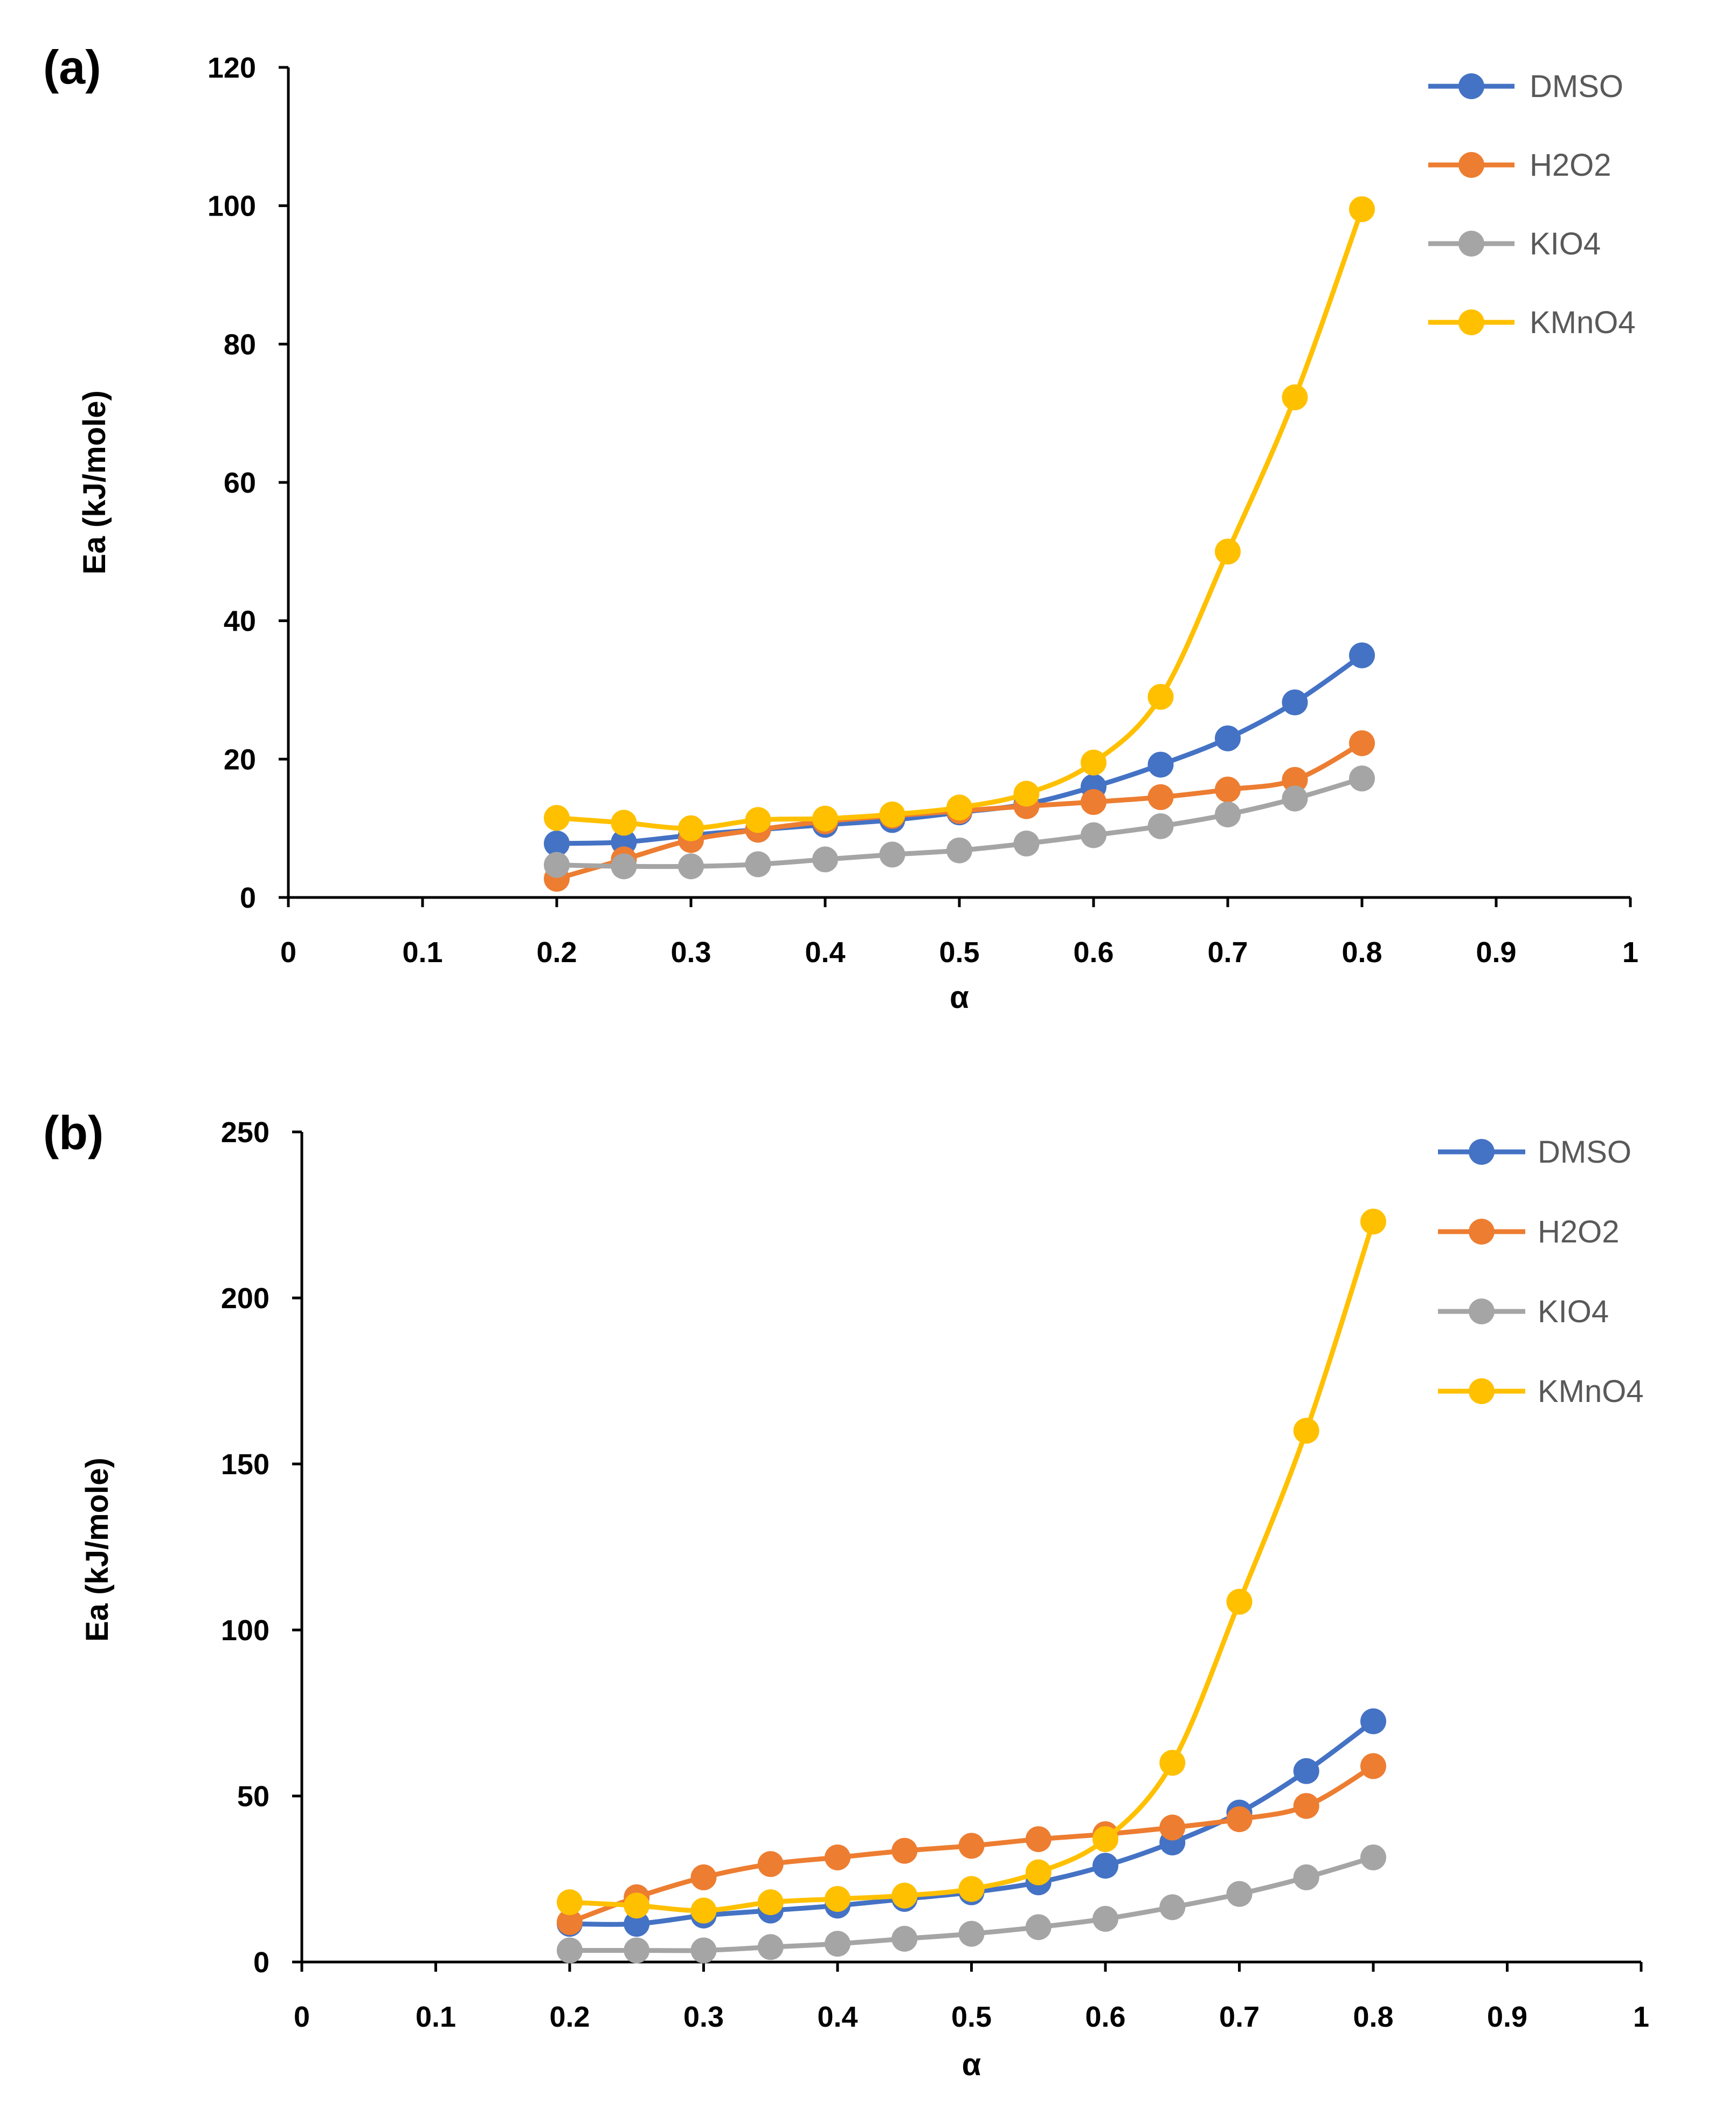 This screenshot has width=1736, height=2107. What do you see at coordinates (245, 1464) in the screenshot?
I see `y-tick-label: 150` at bounding box center [245, 1464].